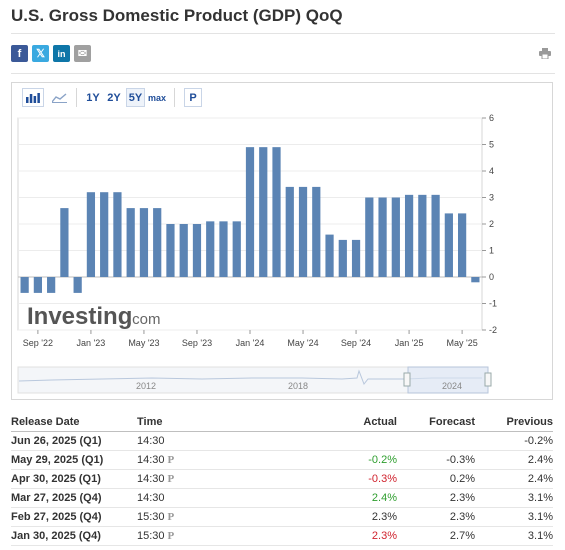  I want to click on time-cell: 15:30 P, so click(187, 517).